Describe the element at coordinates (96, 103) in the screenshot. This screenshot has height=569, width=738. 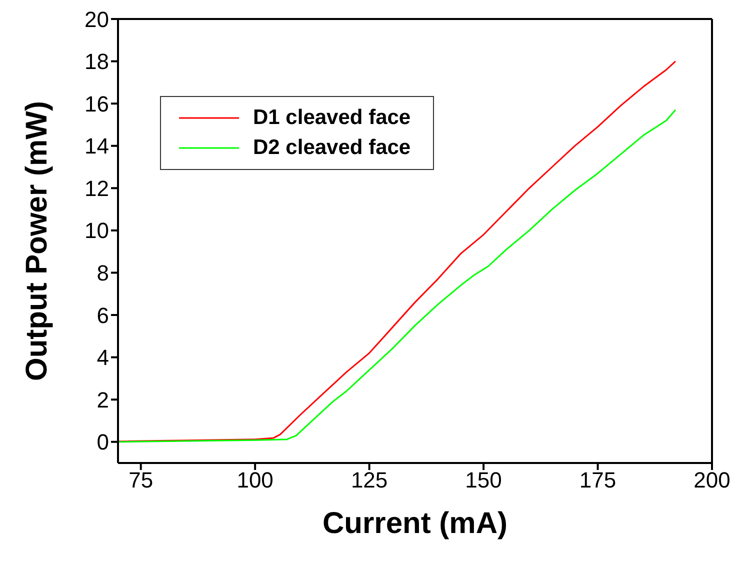
I see `y-tick-label: 16` at that location.